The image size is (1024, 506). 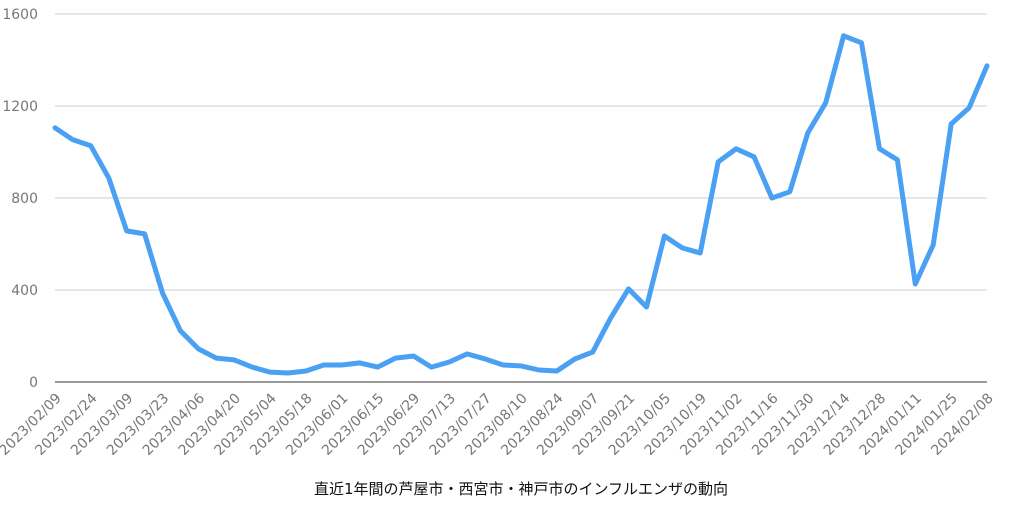 I want to click on y-tick-label: 400, so click(x=24, y=291).